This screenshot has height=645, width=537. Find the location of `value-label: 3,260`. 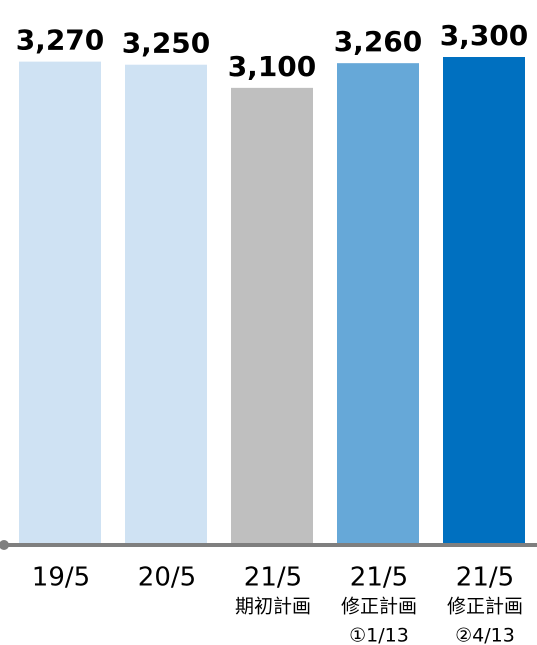

value-label: 3,260 is located at coordinates (378, 41).